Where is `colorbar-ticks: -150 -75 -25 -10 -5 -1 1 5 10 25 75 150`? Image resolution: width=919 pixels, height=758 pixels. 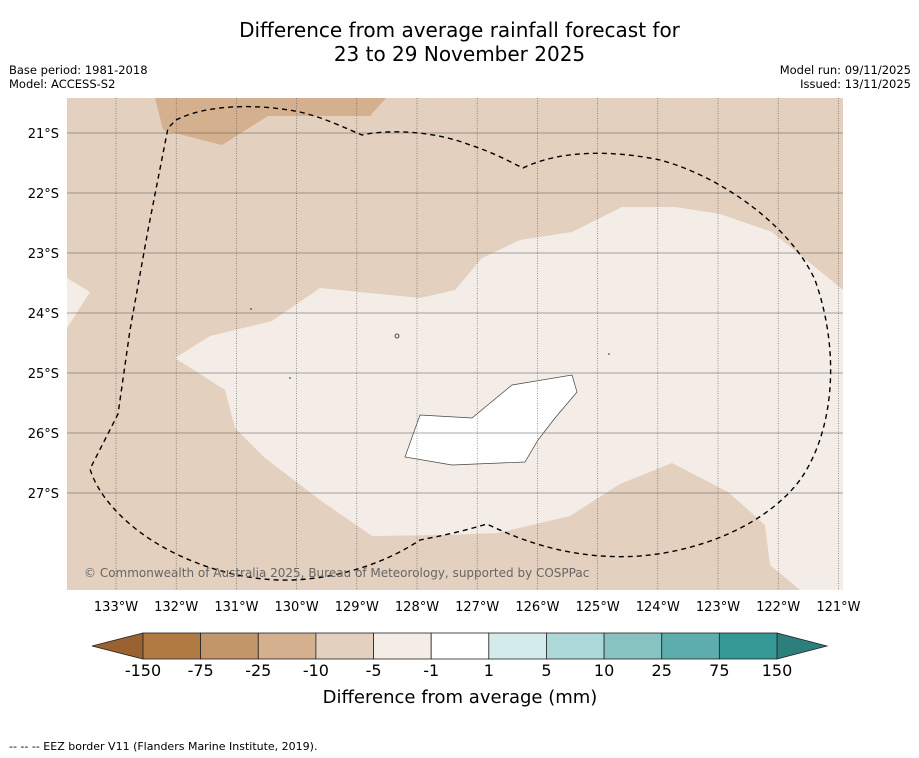 colorbar-ticks: -150 -75 -25 -10 -5 -1 1 5 10 25 75 150 is located at coordinates (458, 670).